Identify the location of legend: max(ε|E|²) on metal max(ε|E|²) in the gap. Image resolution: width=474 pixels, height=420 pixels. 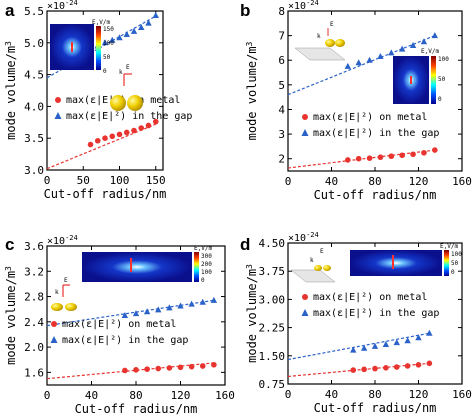
(371, 125).